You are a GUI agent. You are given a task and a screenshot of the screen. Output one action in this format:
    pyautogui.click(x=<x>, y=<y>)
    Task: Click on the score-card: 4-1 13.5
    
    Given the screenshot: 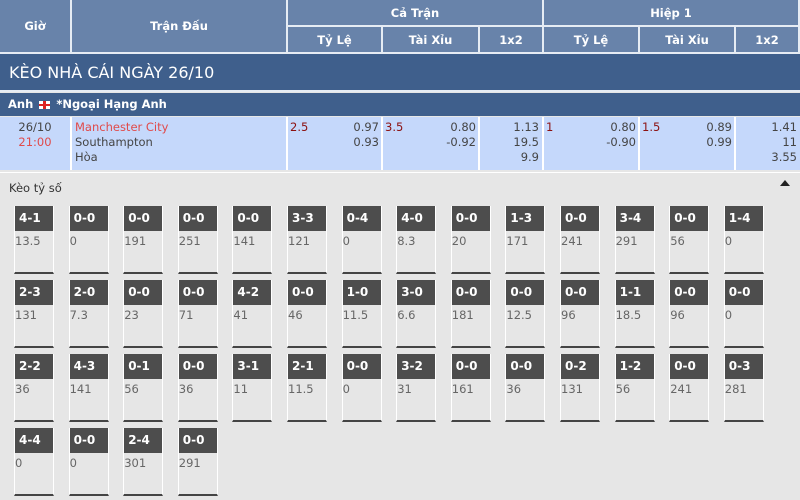 What is the action you would take?
    pyautogui.click(x=34, y=240)
    